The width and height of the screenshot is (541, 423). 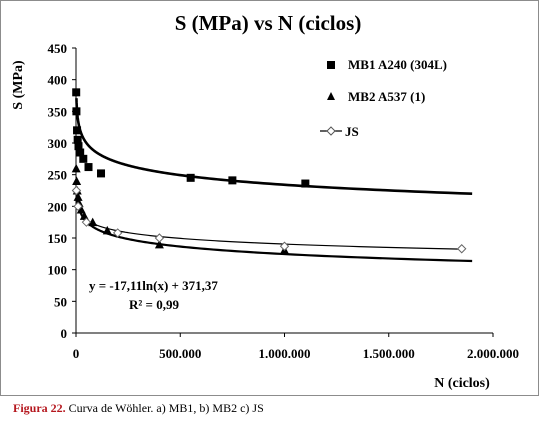 I want to click on legend-marker-mb2, so click(x=331, y=96).